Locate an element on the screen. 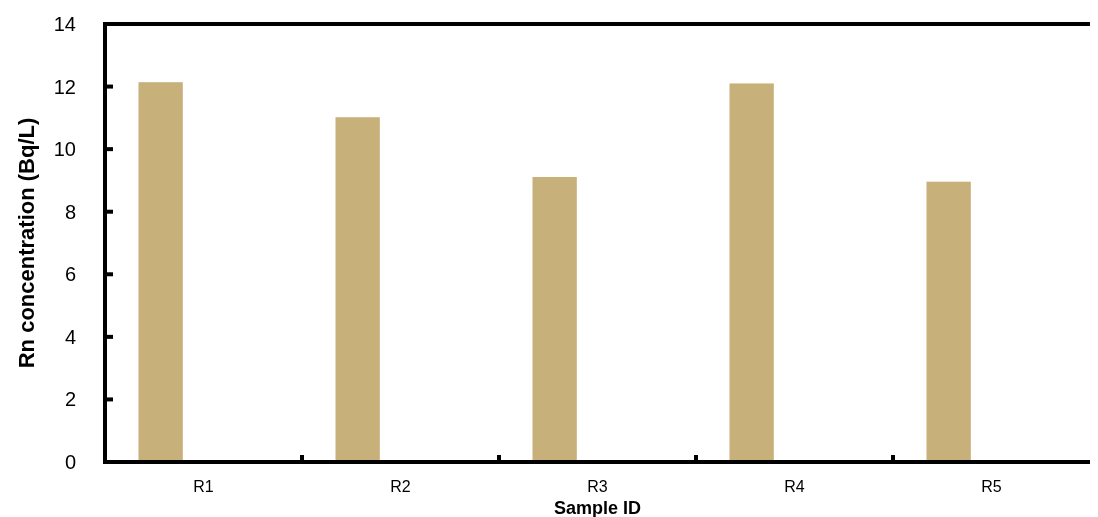  y-tick-label: 10 is located at coordinates (64, 149).